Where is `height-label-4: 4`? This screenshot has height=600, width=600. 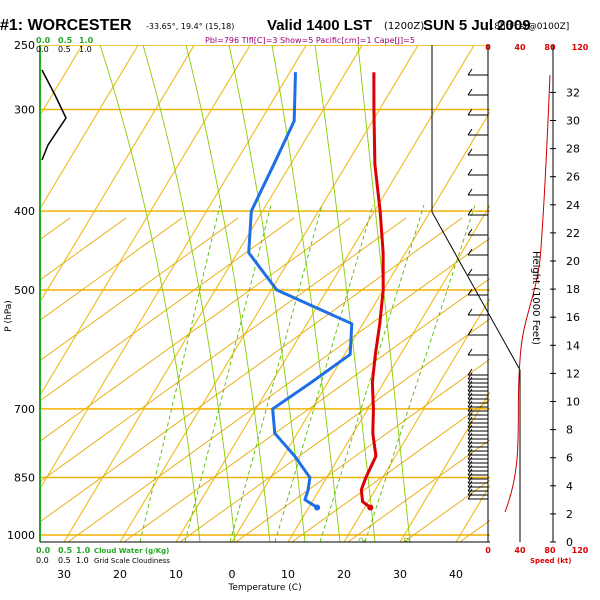
height-label-4: 4 is located at coordinates (569, 486).